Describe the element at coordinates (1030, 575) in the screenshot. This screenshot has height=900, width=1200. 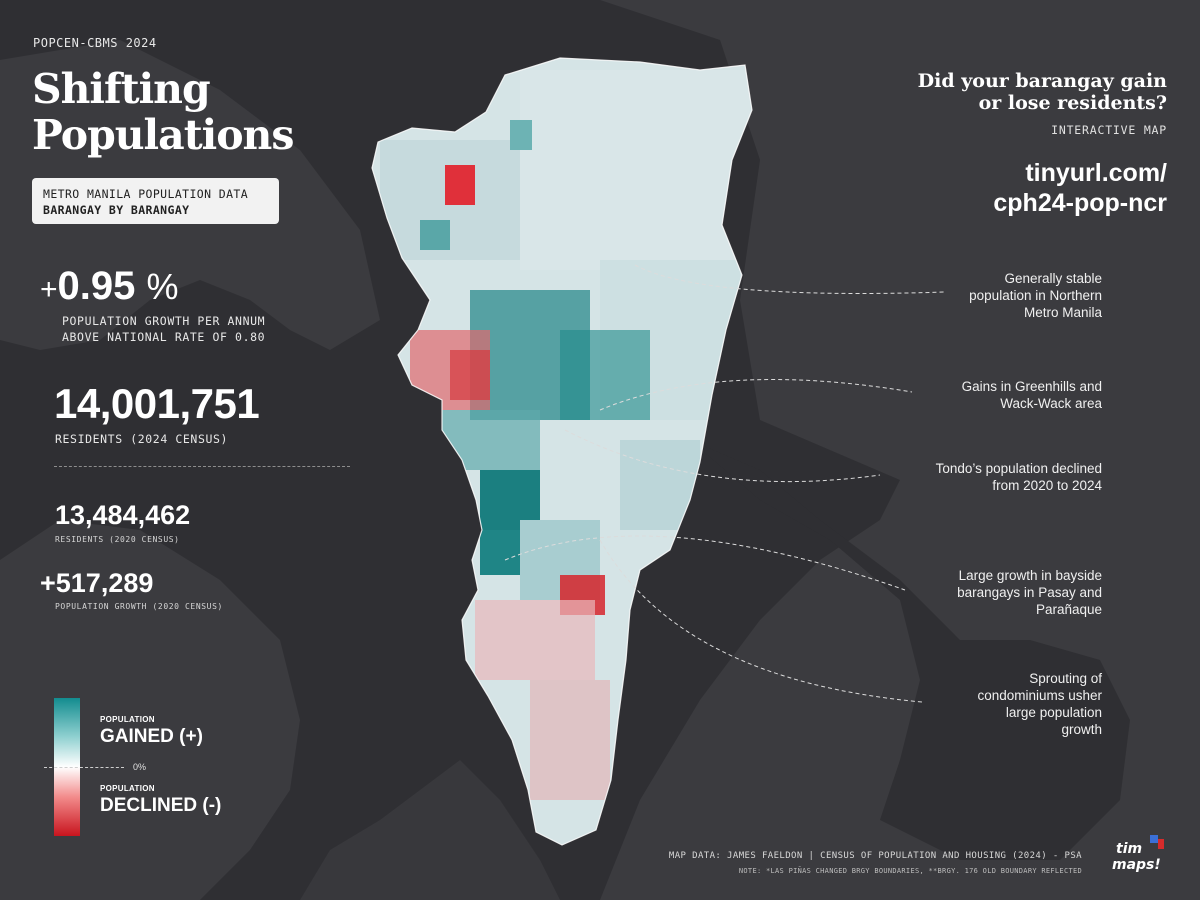
I see `annotation-line: Large growth in bayside` at that location.